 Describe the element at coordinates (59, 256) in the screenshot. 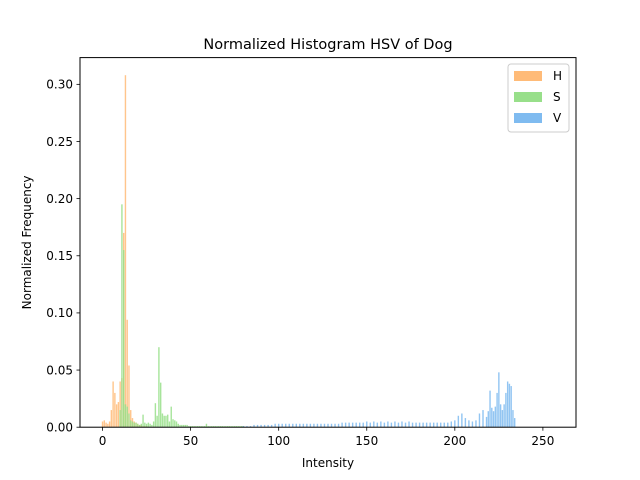

I see `y-tick-label: 0.15` at that location.